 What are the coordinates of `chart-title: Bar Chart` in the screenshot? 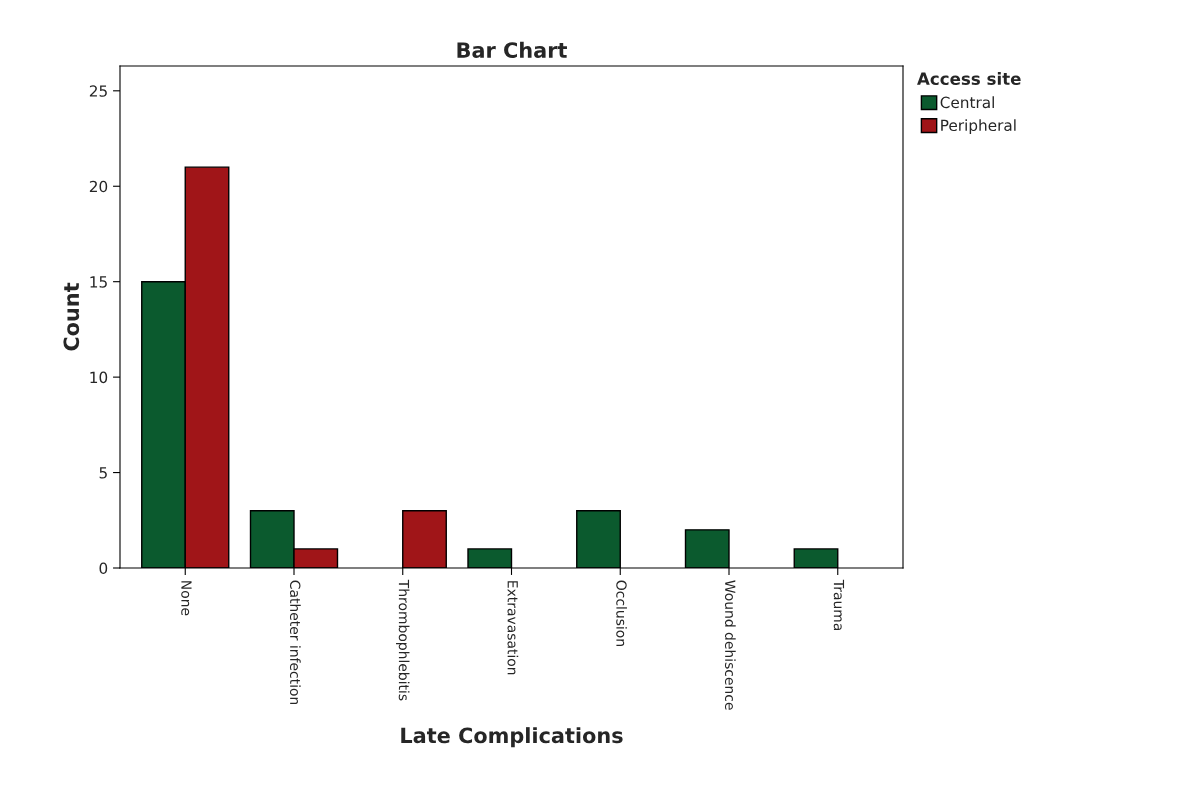 It's located at (512, 49).